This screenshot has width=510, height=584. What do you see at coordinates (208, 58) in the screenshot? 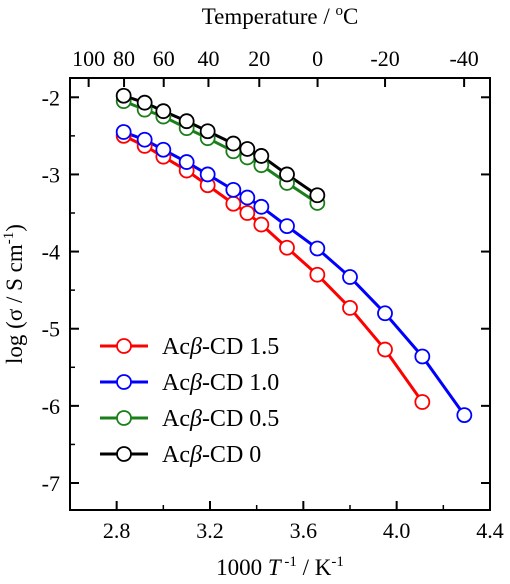
I see `top-tick-label: 40` at bounding box center [208, 58].